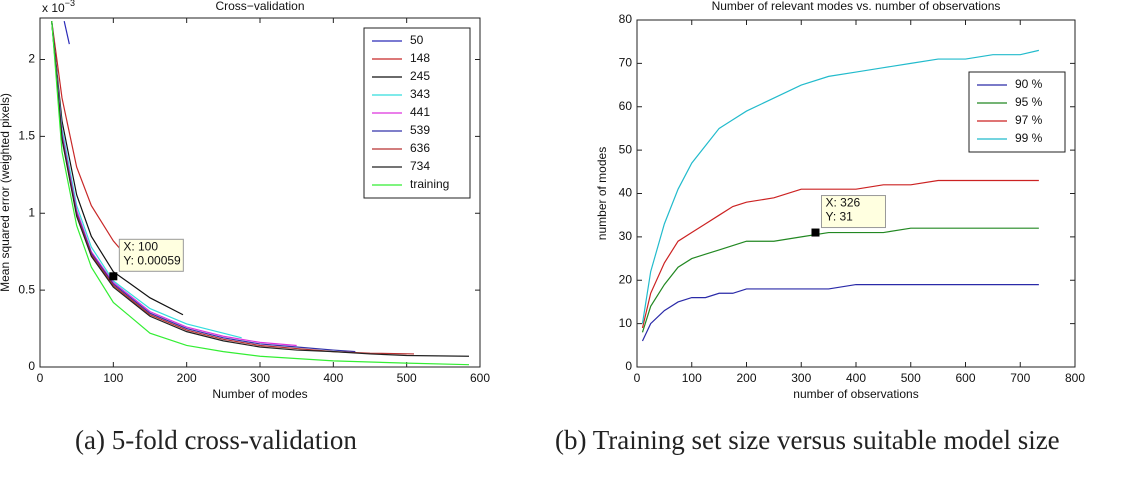  Describe the element at coordinates (152, 260) in the screenshot. I see `datatip-y: Y: 0.00059` at that location.